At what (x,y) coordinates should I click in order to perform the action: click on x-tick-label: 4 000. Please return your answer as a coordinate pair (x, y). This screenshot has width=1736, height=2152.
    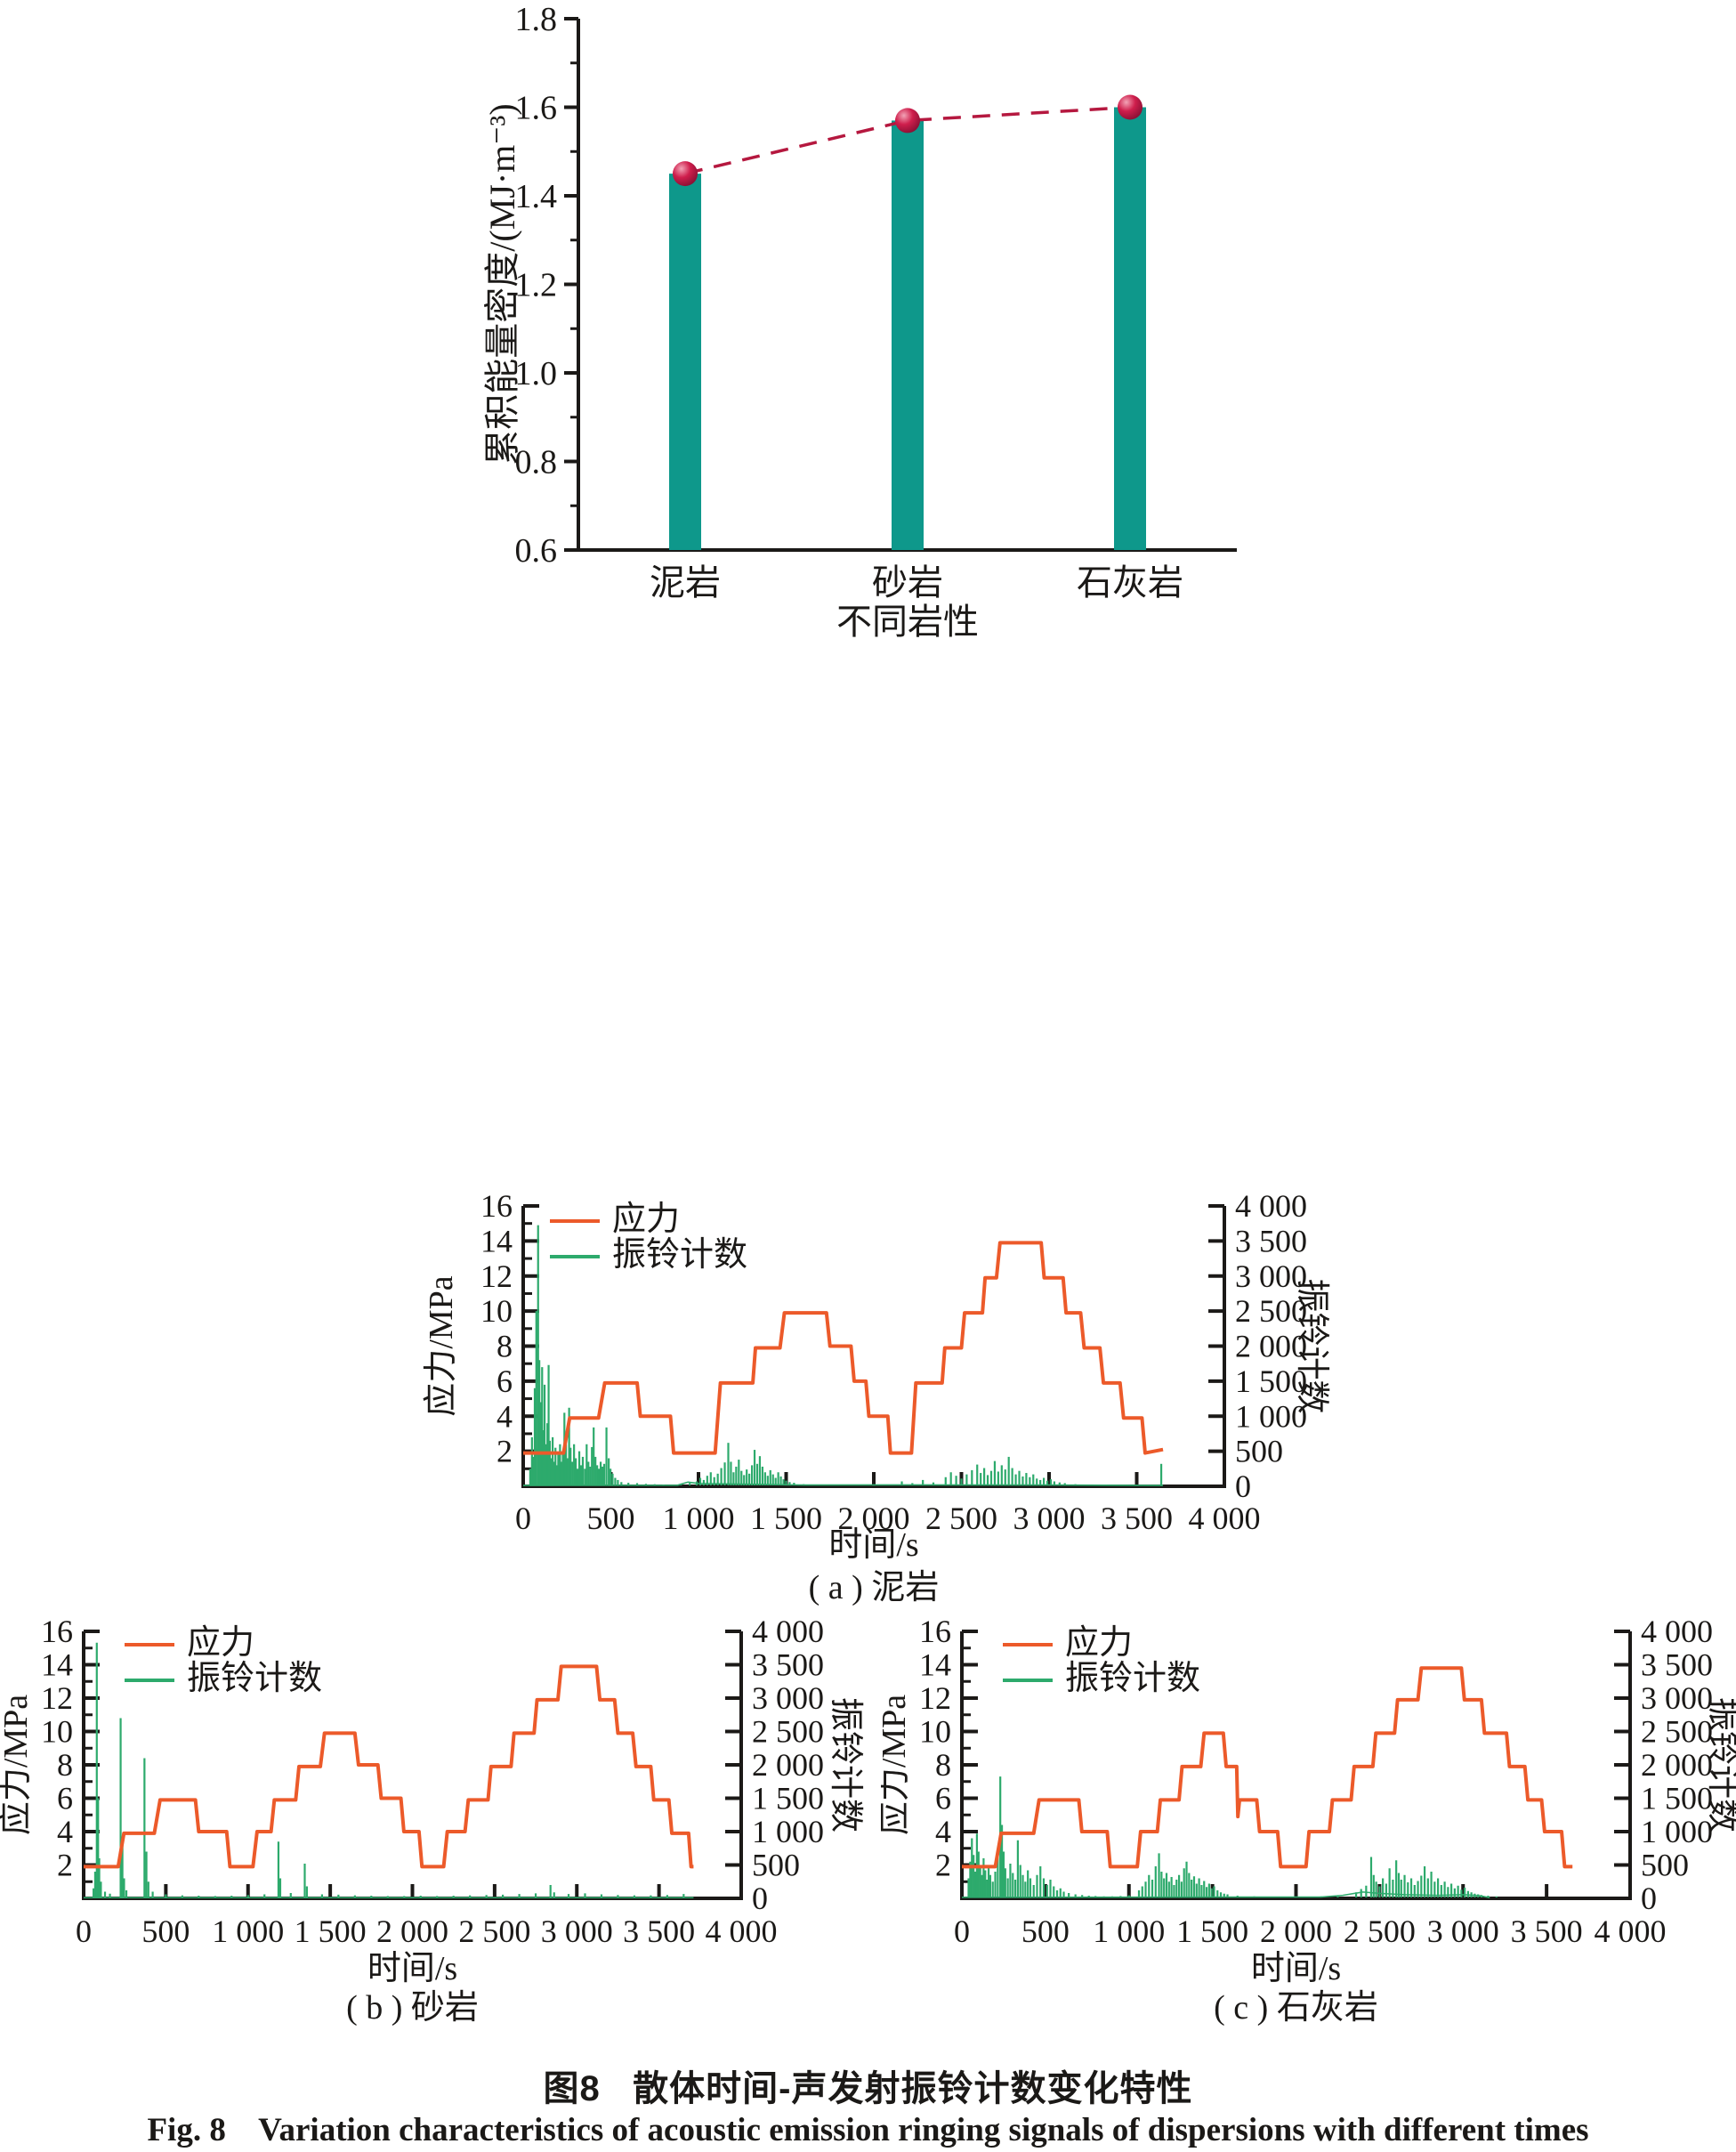
    Looking at the image, I should click on (1225, 1518).